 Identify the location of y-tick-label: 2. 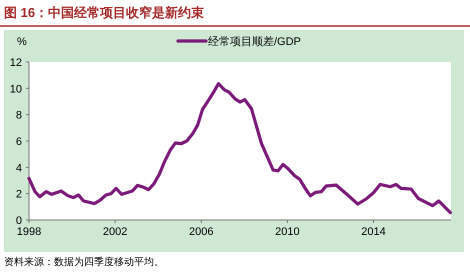
(19, 194).